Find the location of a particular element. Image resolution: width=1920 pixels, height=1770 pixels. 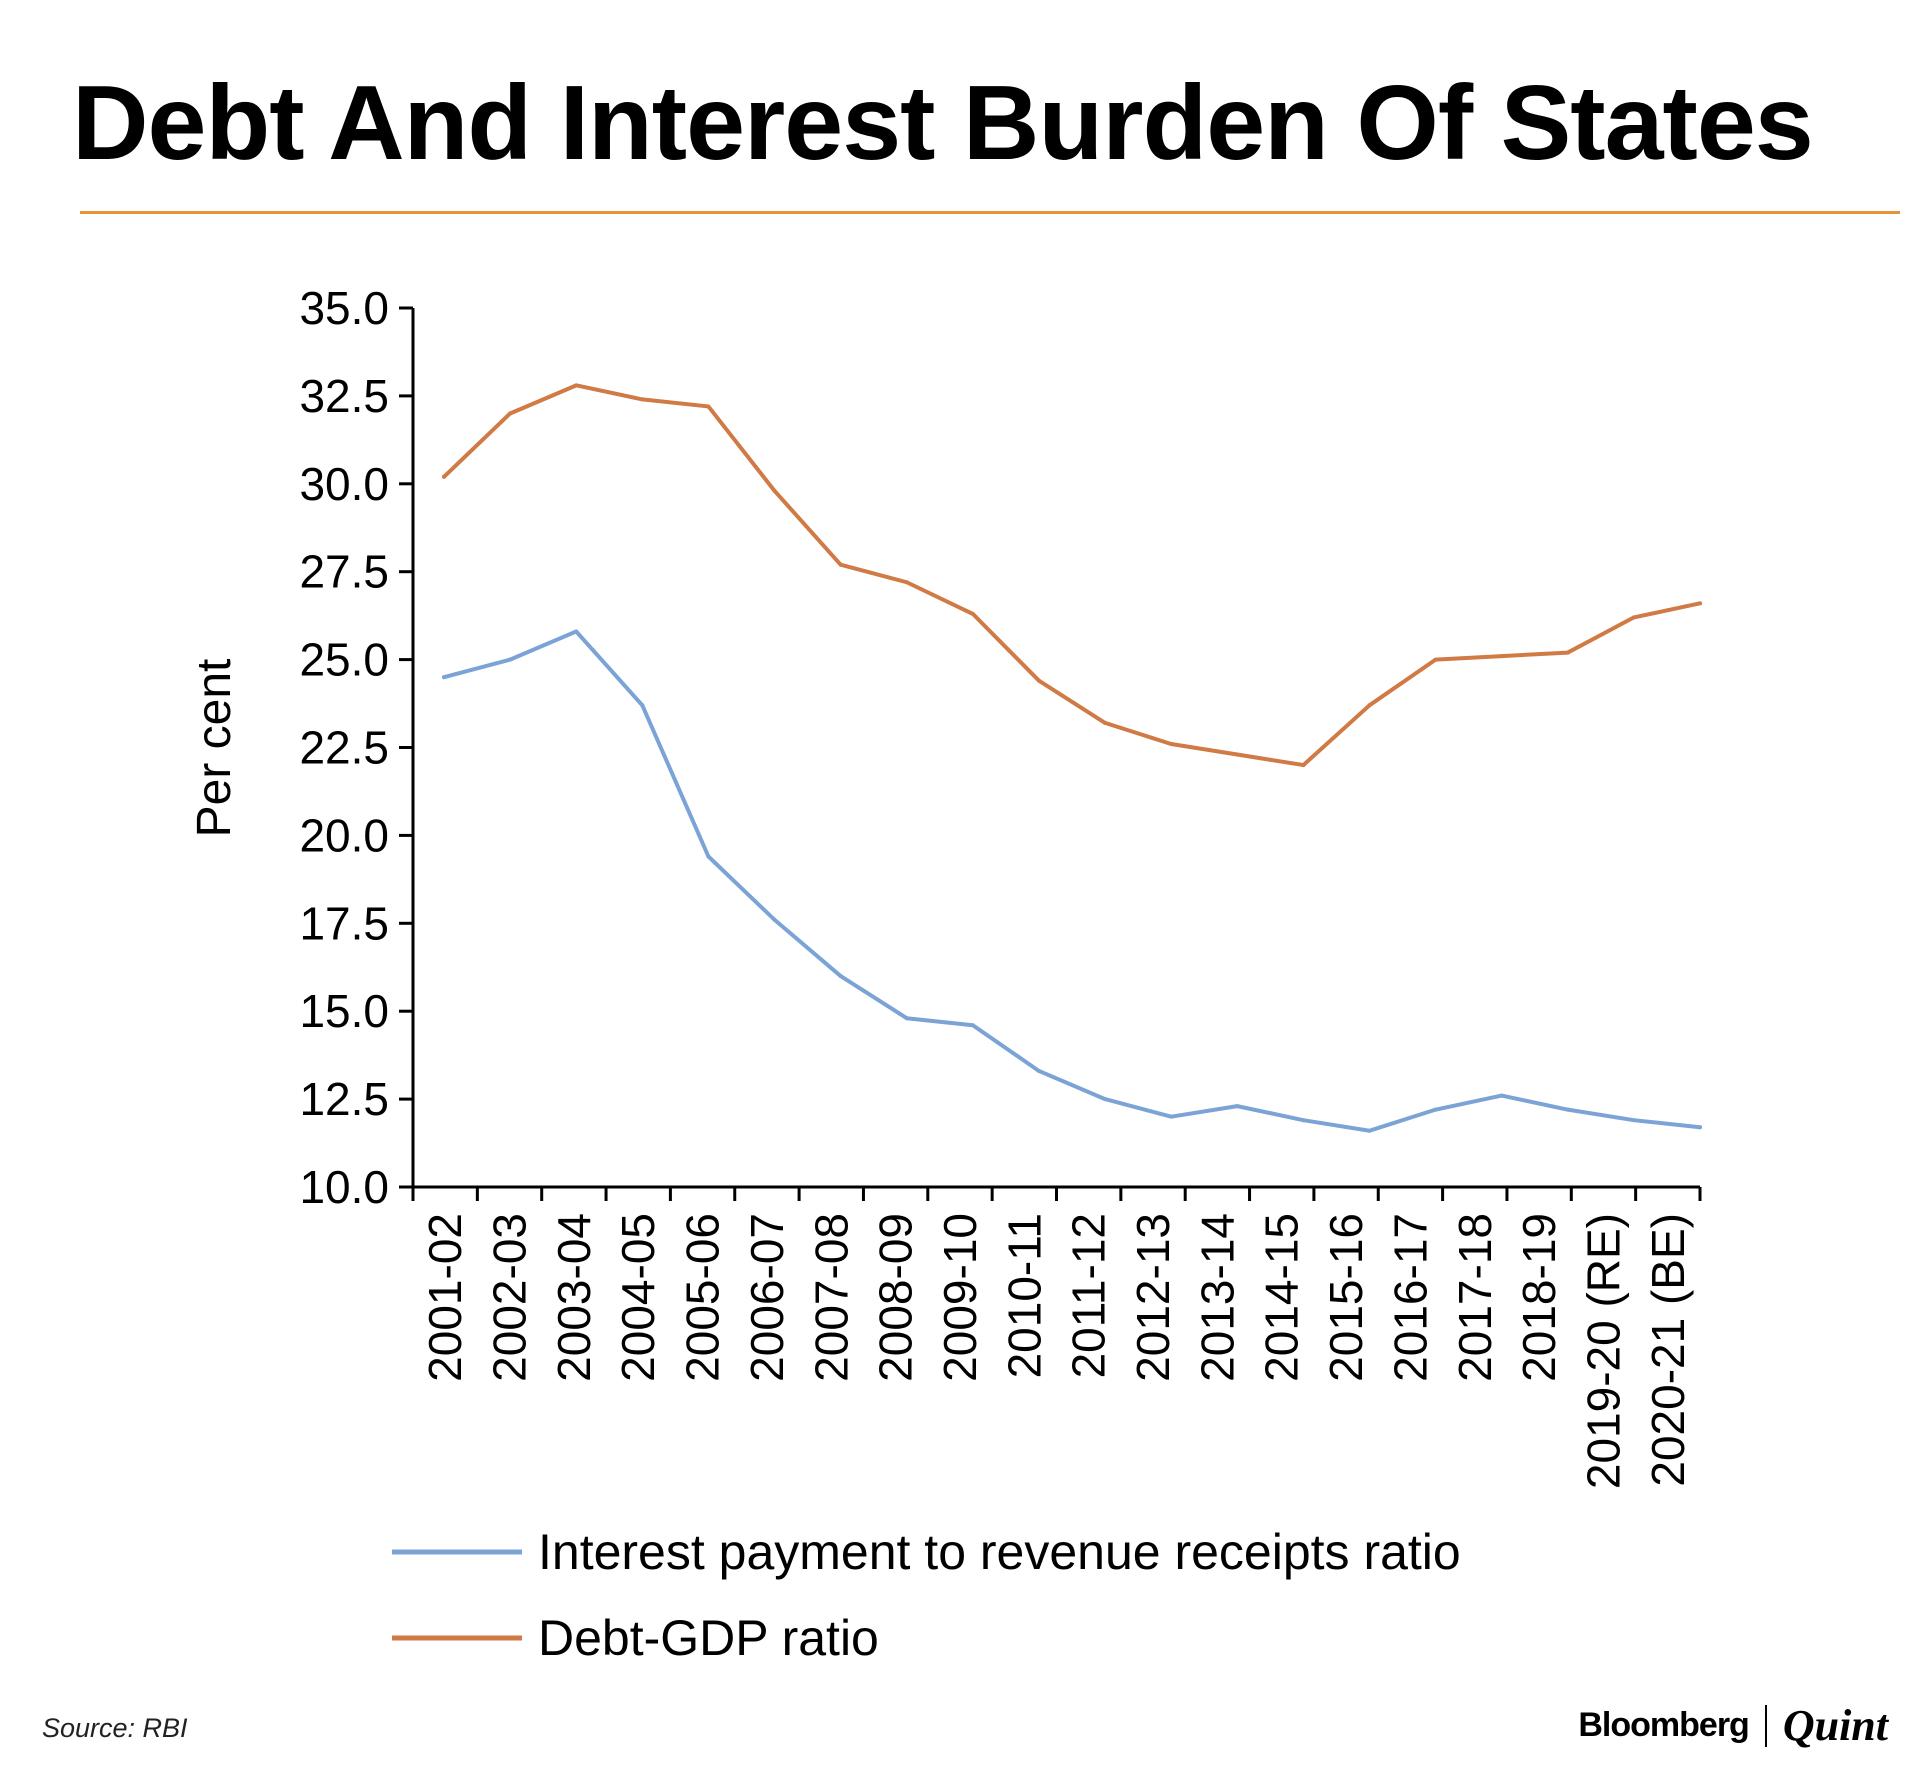

brand-bloomberg: Bloomberg is located at coordinates (1663, 1725).